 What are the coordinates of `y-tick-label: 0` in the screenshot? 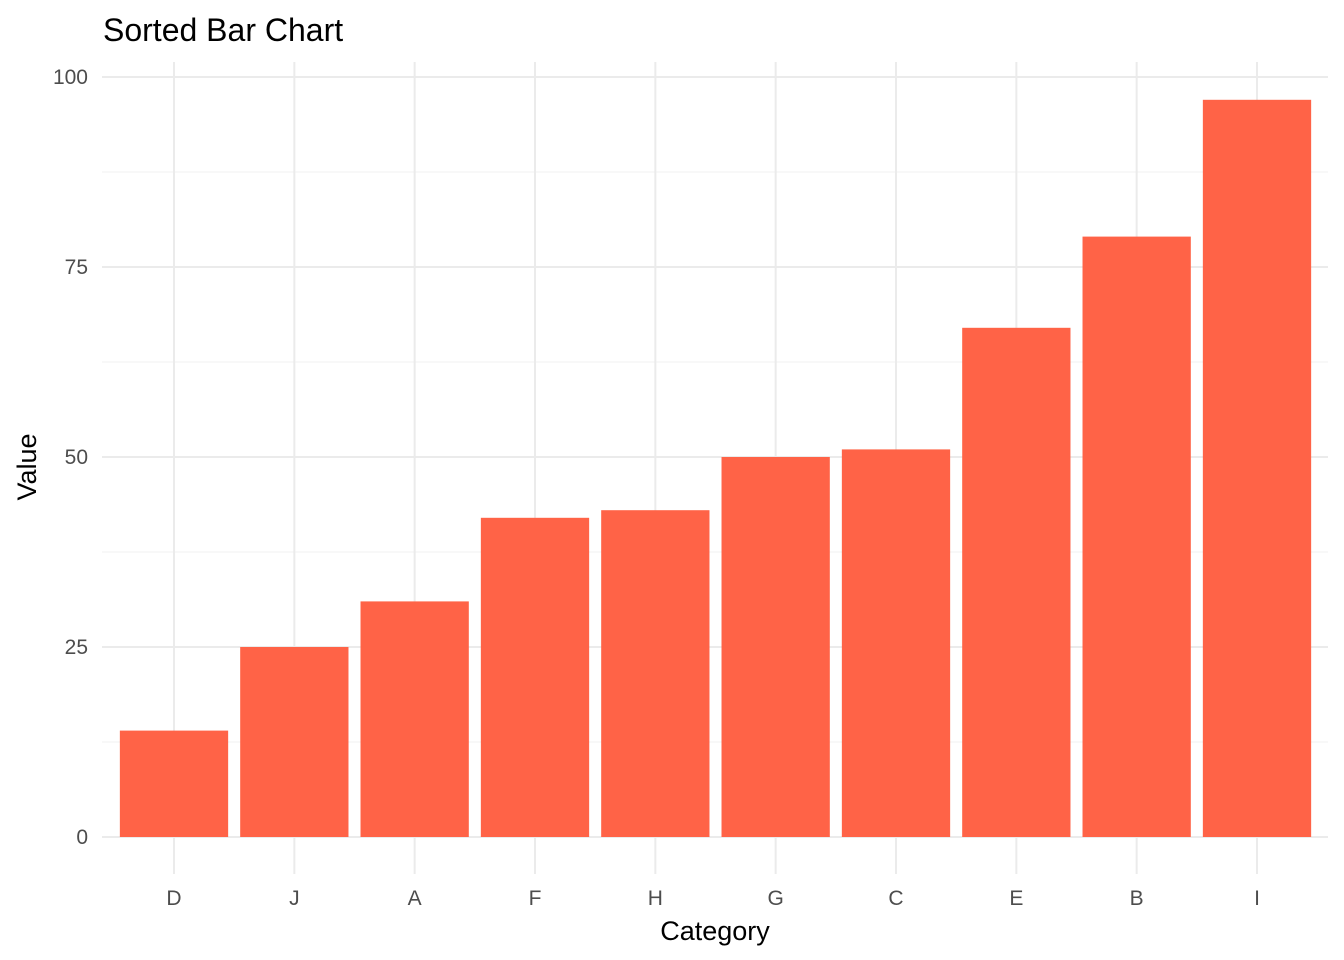 It's located at (82, 837).